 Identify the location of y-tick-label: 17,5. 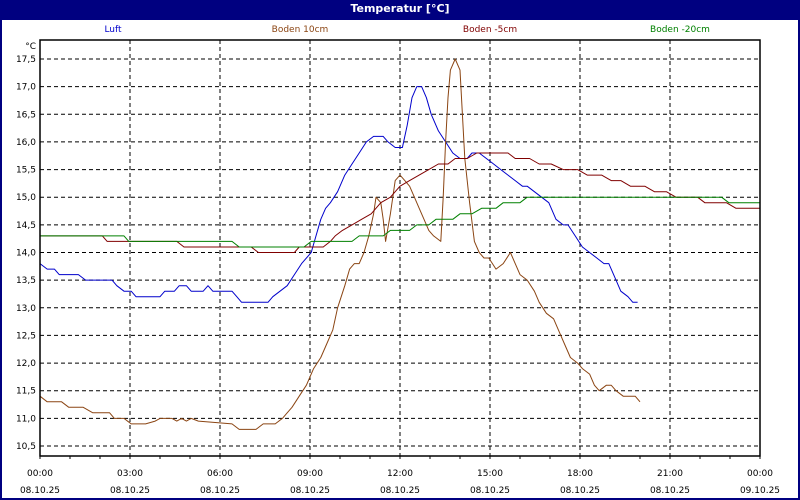
(26, 60).